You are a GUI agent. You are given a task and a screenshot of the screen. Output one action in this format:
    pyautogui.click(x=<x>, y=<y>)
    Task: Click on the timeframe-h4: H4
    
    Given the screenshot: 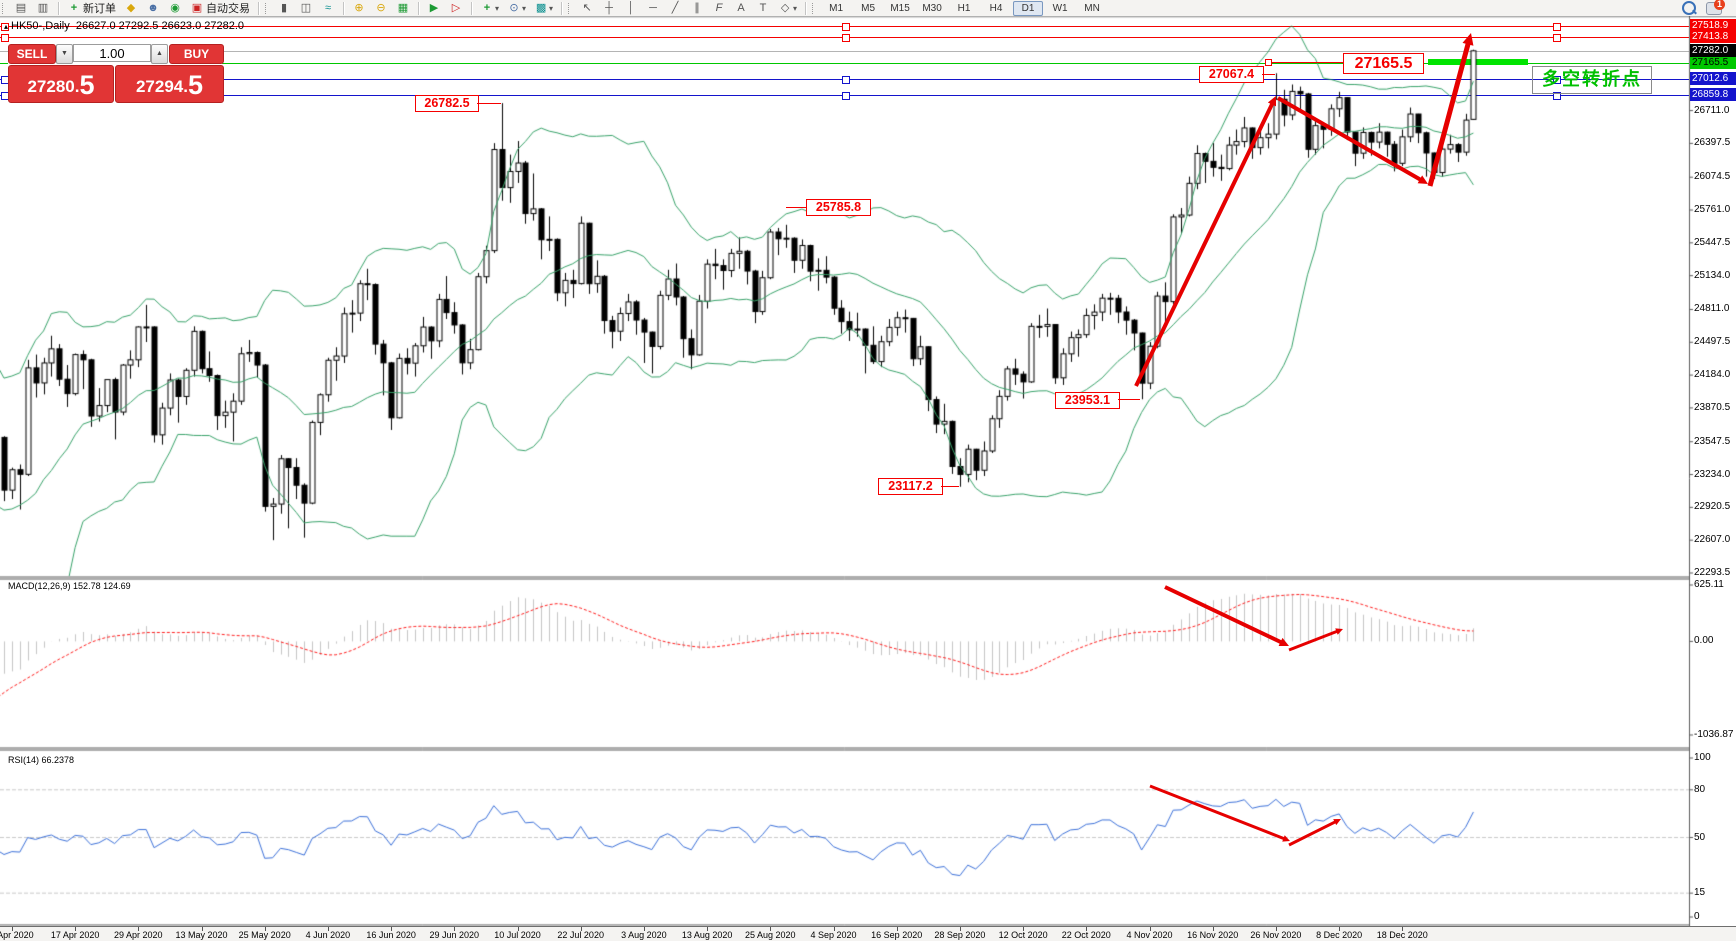 What is the action you would take?
    pyautogui.click(x=996, y=8)
    